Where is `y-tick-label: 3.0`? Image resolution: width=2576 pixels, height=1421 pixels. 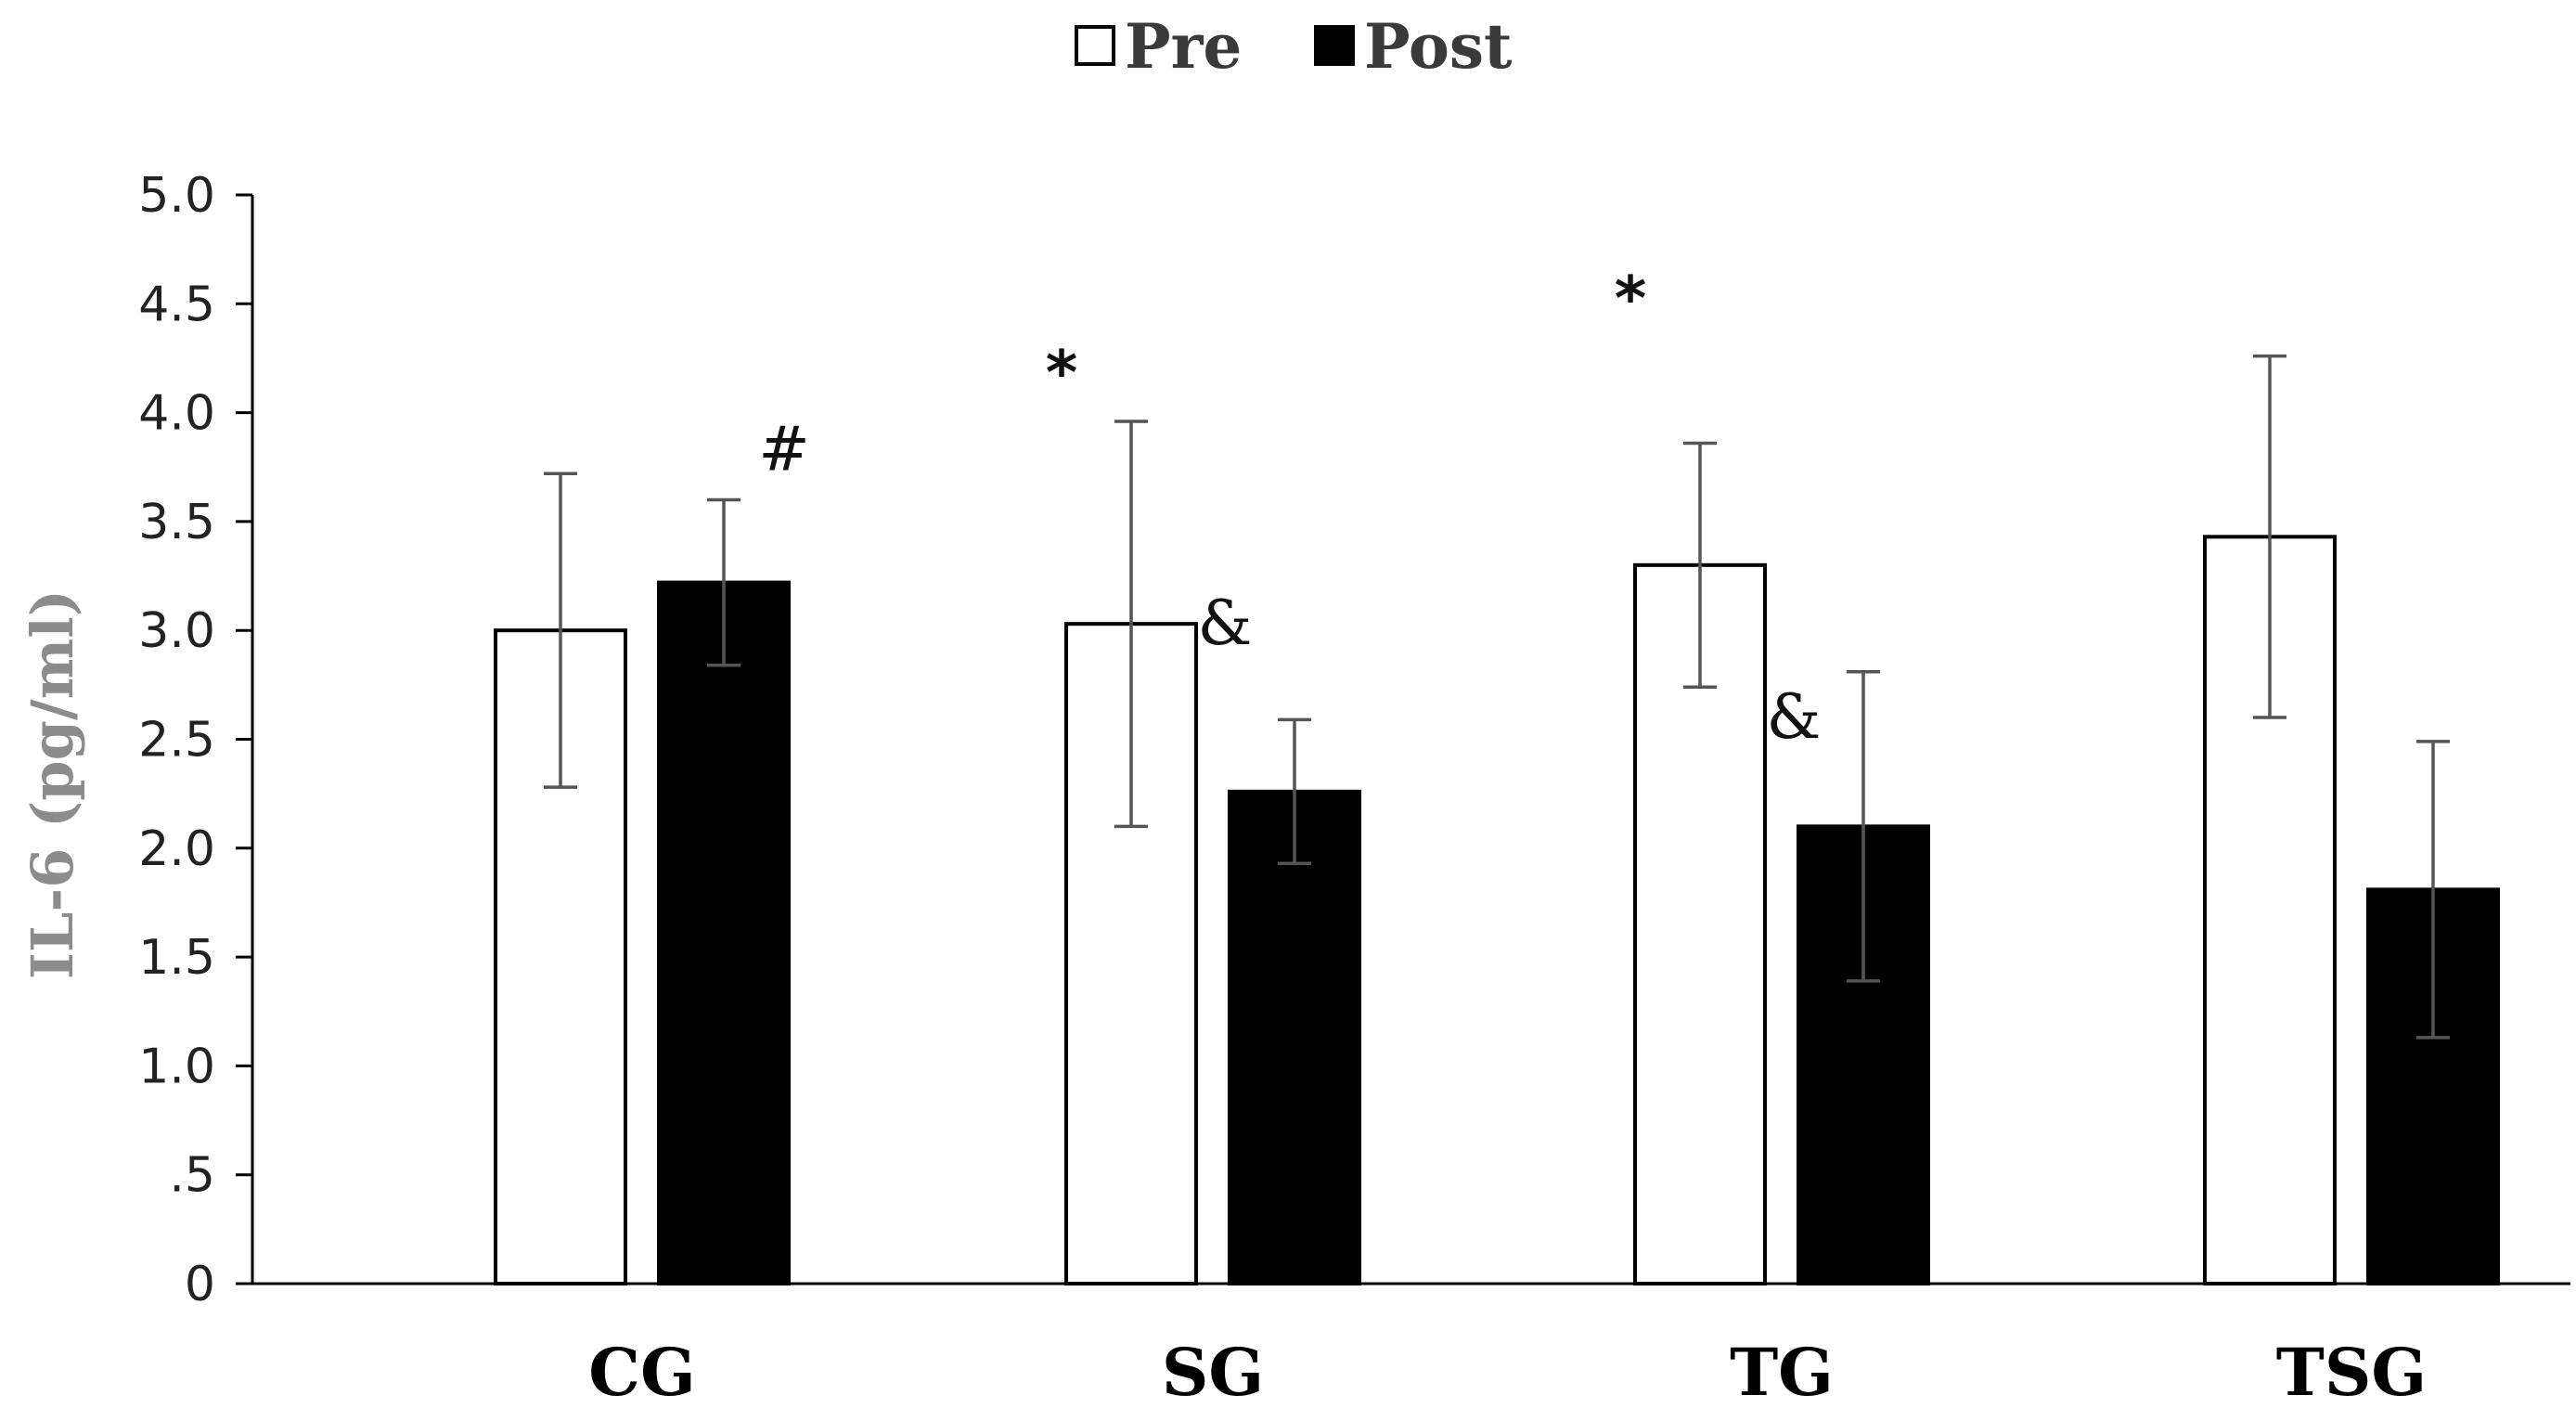
y-tick-label: 3.0 is located at coordinates (176, 631).